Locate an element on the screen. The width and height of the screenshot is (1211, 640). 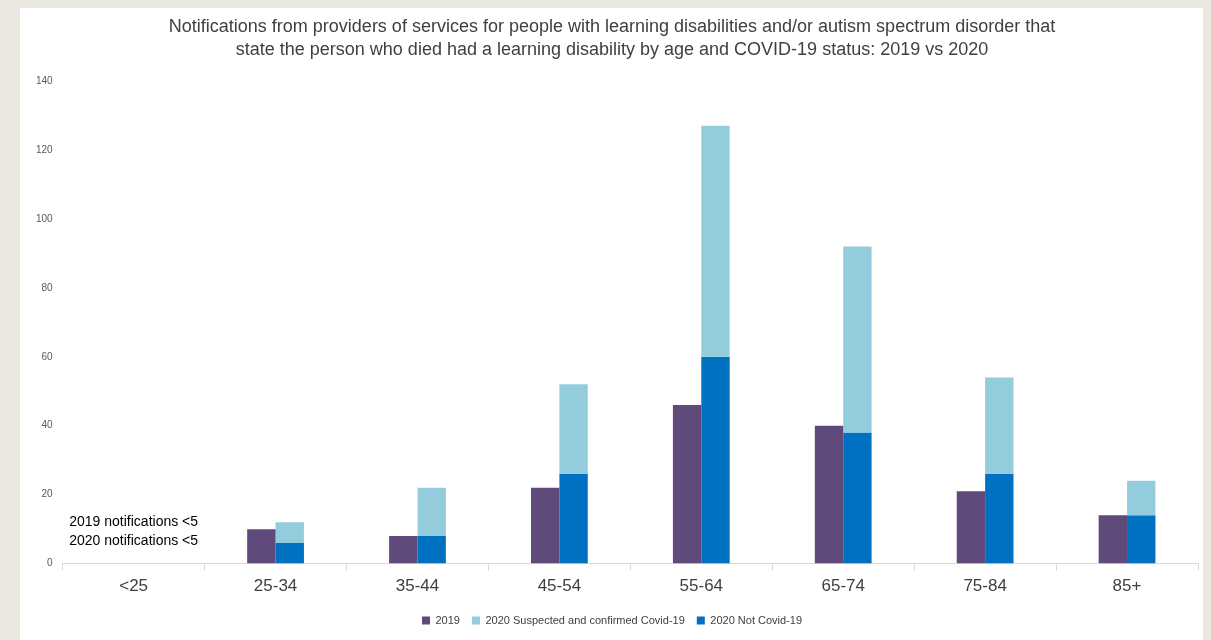
legend-label: 2020 Suspected and confirmed Covid-19 is located at coordinates (585, 619).